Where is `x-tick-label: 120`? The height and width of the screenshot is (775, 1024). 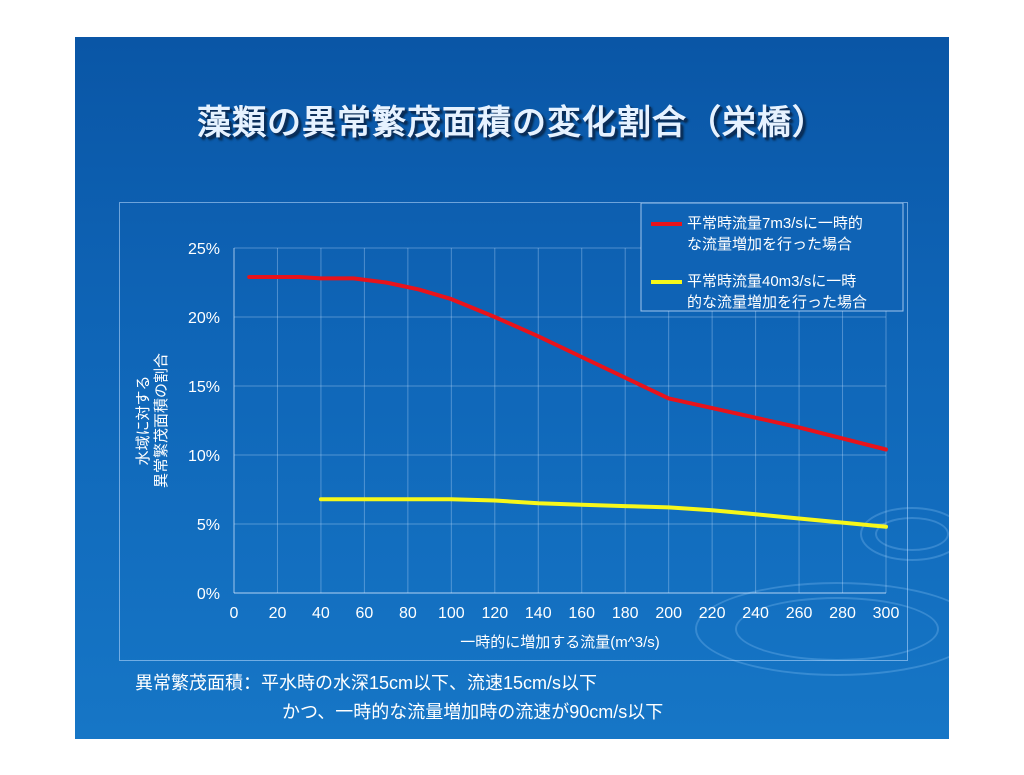
x-tick-label: 120 is located at coordinates (494, 613).